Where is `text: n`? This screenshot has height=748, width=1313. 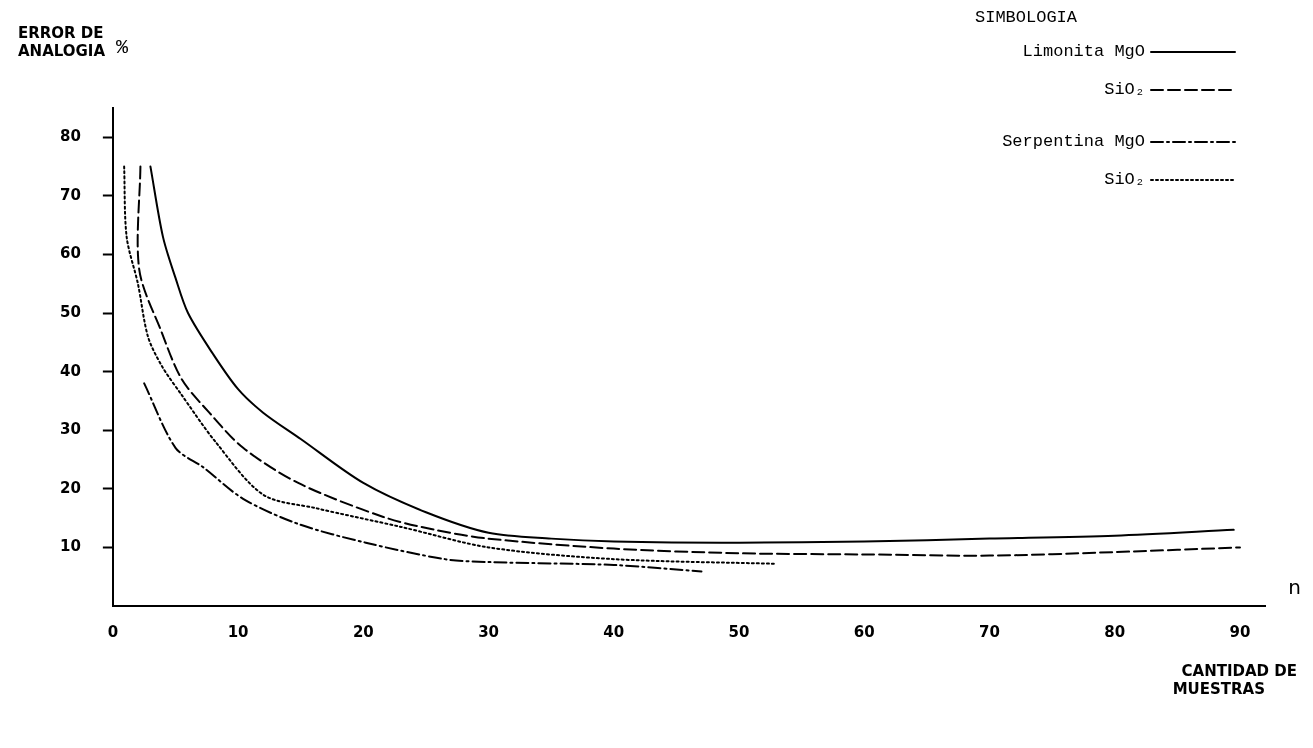
text: n is located at coordinates (1294, 587).